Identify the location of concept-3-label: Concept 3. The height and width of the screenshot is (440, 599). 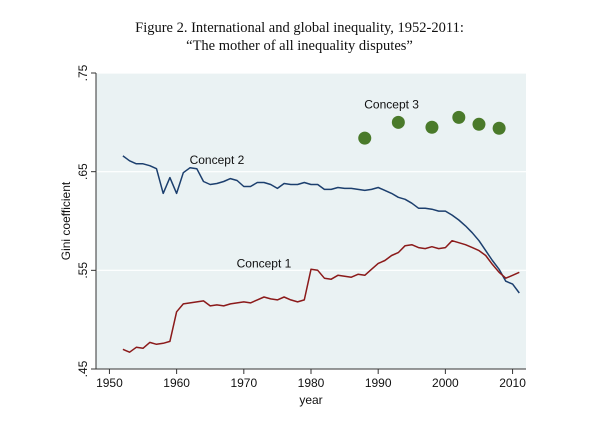
(391, 105).